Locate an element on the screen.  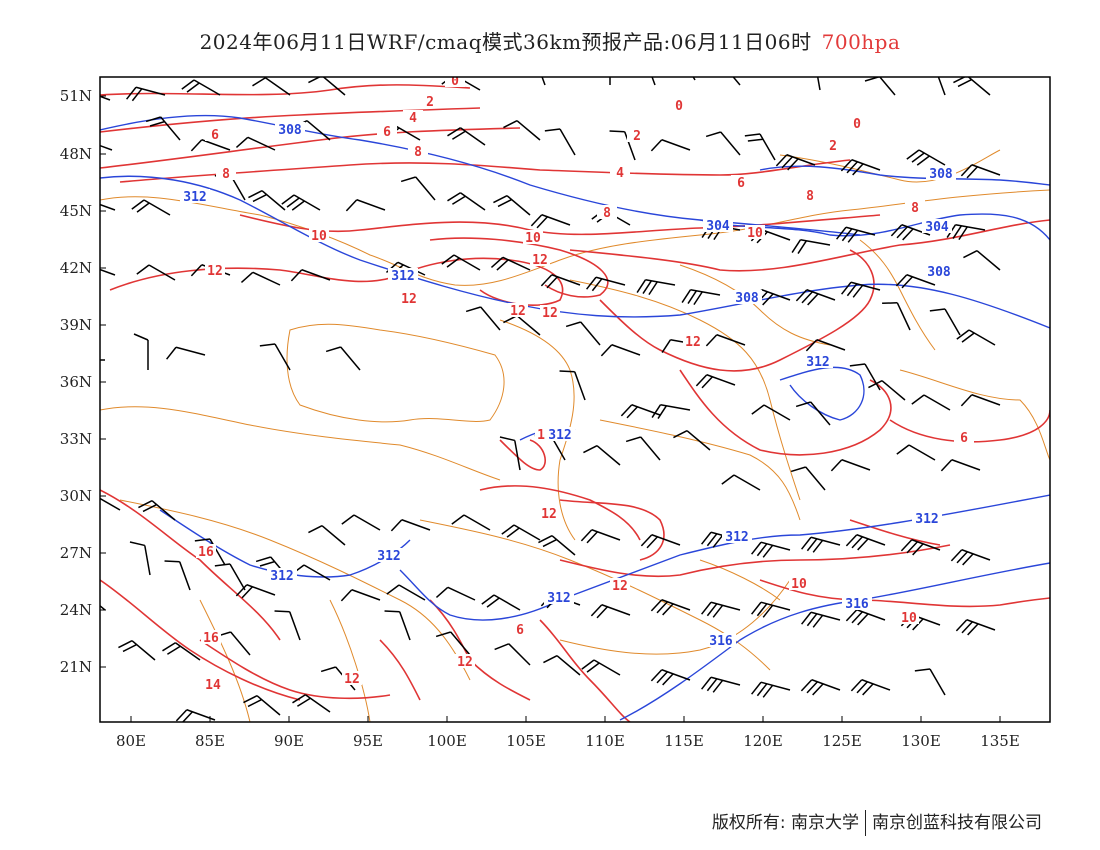
pressure-level: 700hpa is located at coordinates (861, 42).